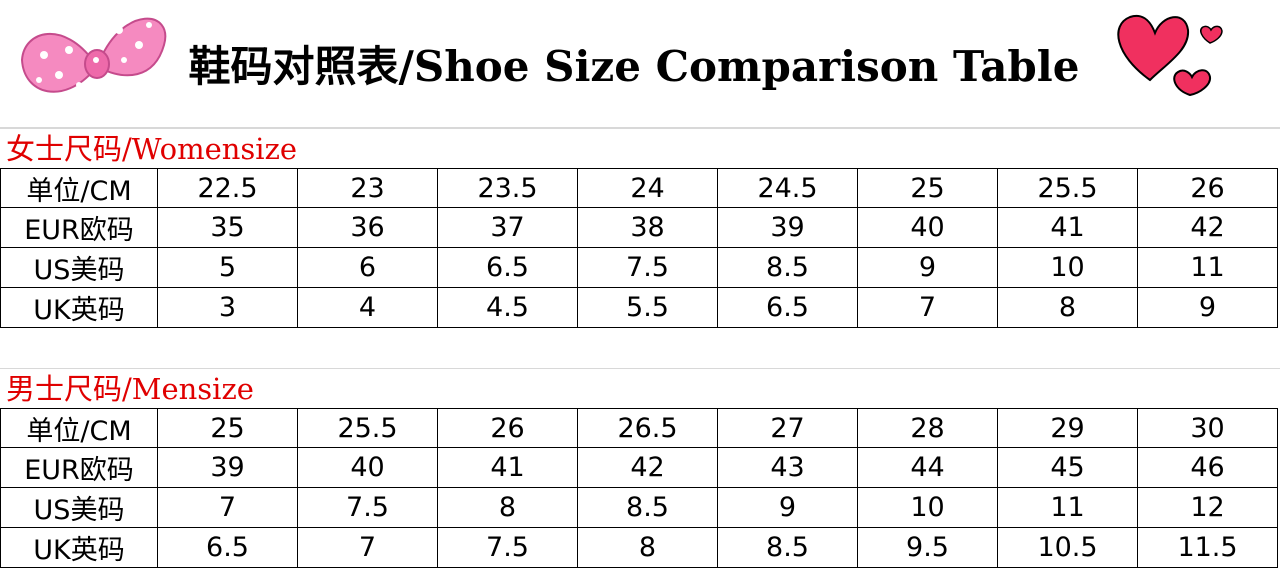 The width and height of the screenshot is (1280, 571). Describe the element at coordinates (1068, 548) in the screenshot. I see `size-cell: 10.5` at that location.